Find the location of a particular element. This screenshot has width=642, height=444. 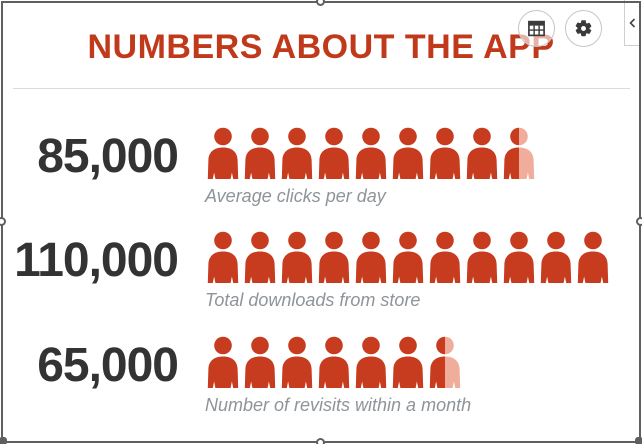

stat-value: 110,000 is located at coordinates (96, 260).